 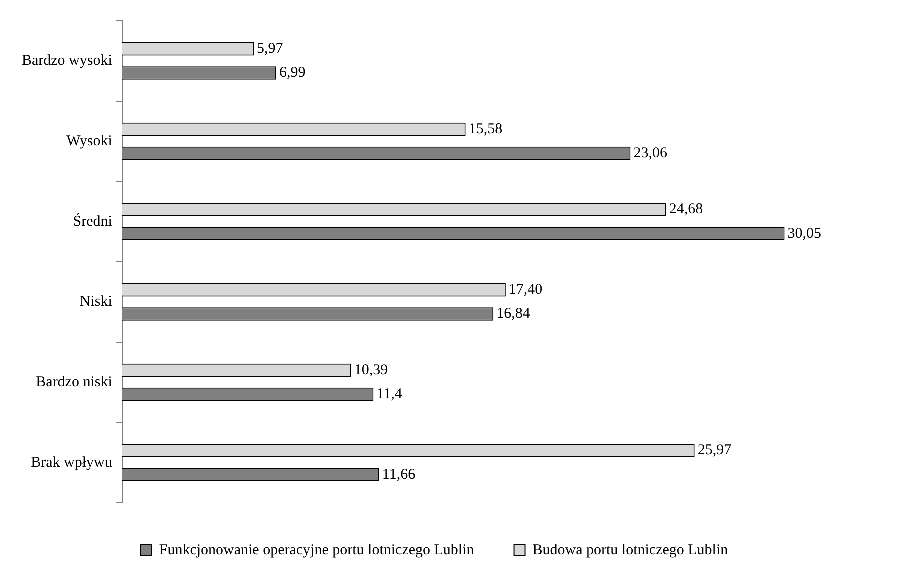 I want to click on data-label: 5,97, so click(x=270, y=49).